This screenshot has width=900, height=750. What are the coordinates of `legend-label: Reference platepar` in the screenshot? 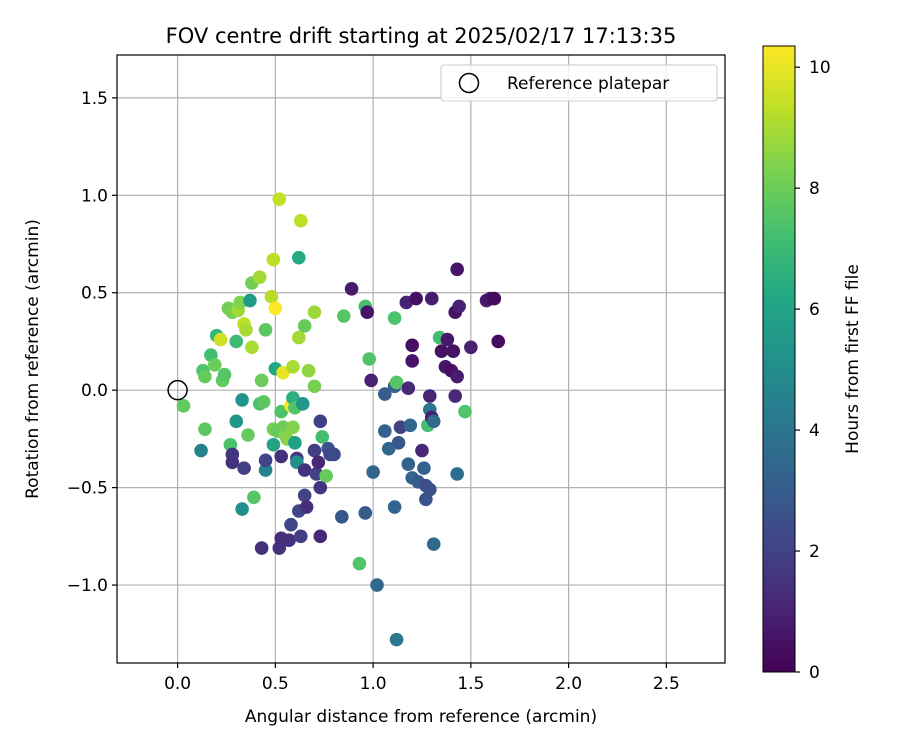 It's located at (588, 84).